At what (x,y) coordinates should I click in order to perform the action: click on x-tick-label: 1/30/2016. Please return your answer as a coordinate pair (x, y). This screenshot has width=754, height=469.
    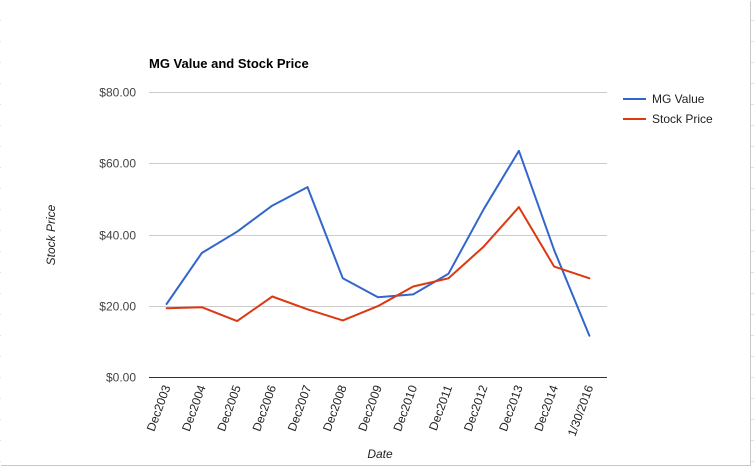
    Looking at the image, I should click on (581, 410).